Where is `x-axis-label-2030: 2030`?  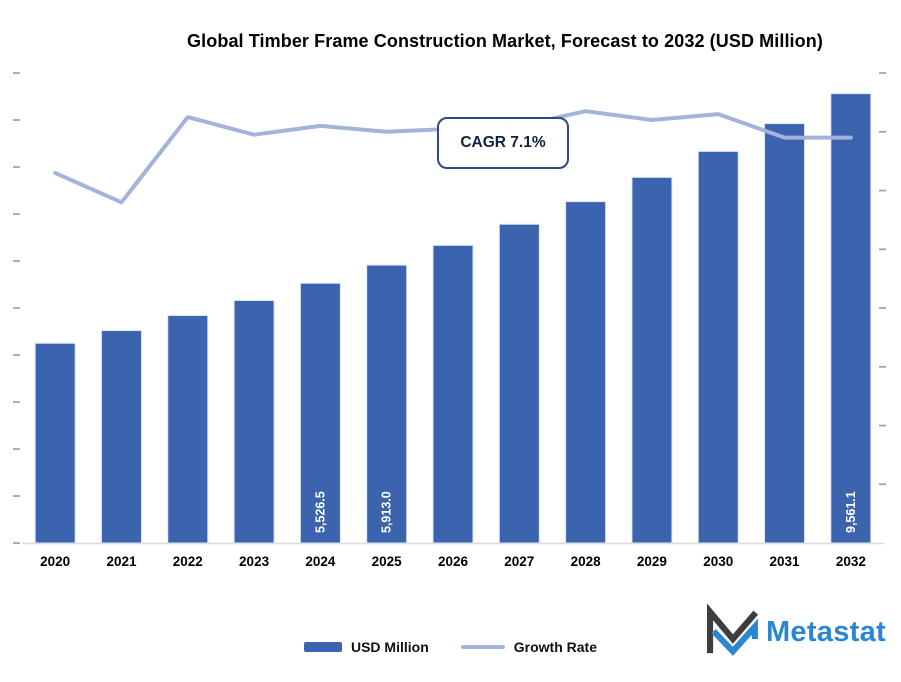
x-axis-label-2030: 2030 is located at coordinates (718, 561).